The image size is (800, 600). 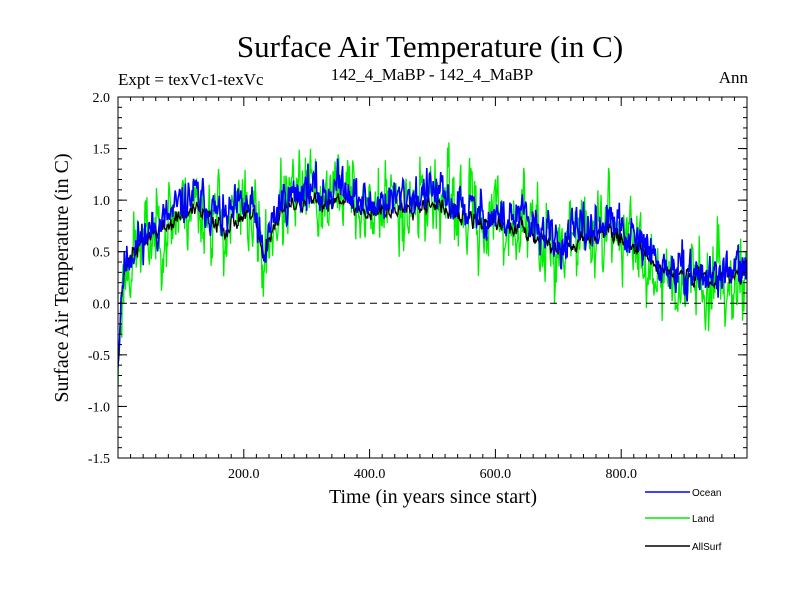 What do you see at coordinates (703, 519) in the screenshot?
I see `legend-label-land: Land` at bounding box center [703, 519].